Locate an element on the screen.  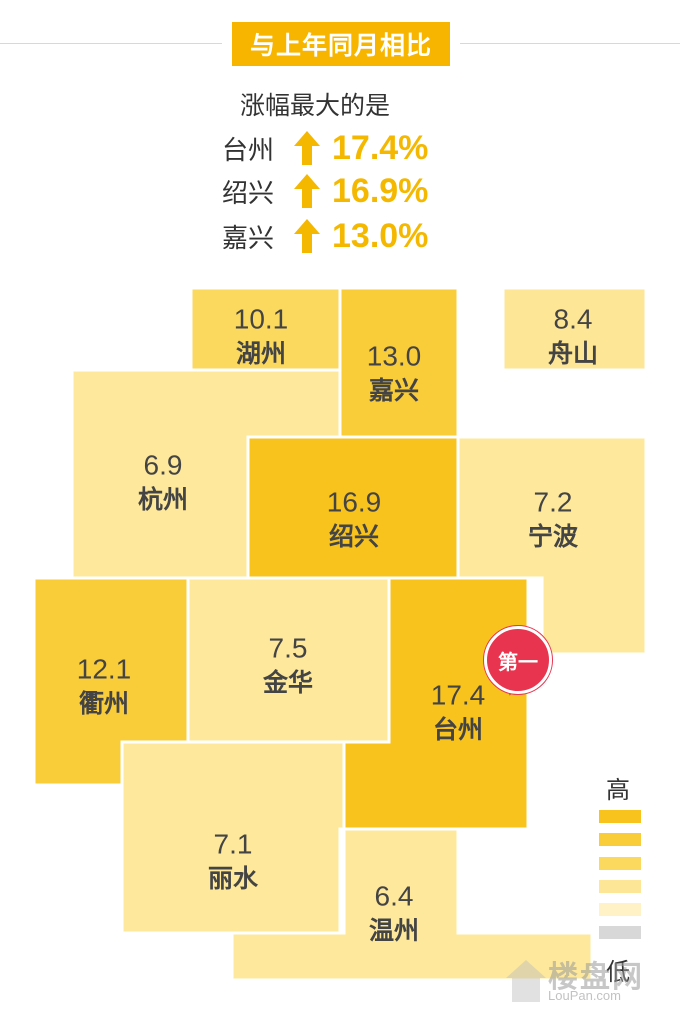
legend-high-label: 高 is located at coordinates (618, 790).